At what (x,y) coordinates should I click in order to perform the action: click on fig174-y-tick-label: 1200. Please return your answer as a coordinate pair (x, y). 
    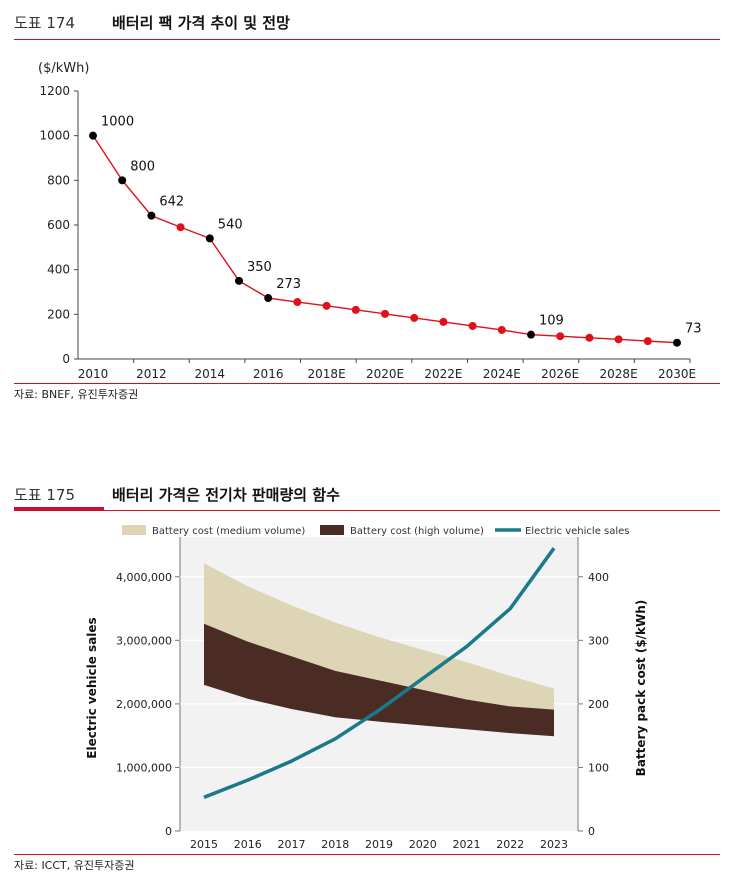
    Looking at the image, I should click on (54, 91).